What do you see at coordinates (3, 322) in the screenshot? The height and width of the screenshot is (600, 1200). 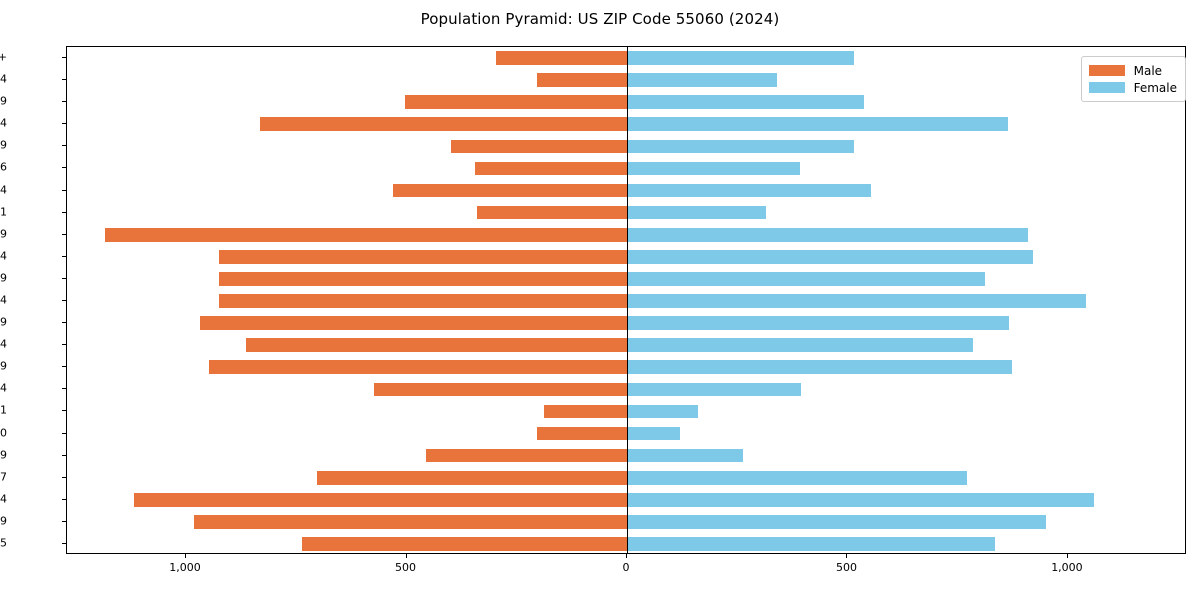 I see `y-axis-tick-label: 35-39` at bounding box center [3, 322].